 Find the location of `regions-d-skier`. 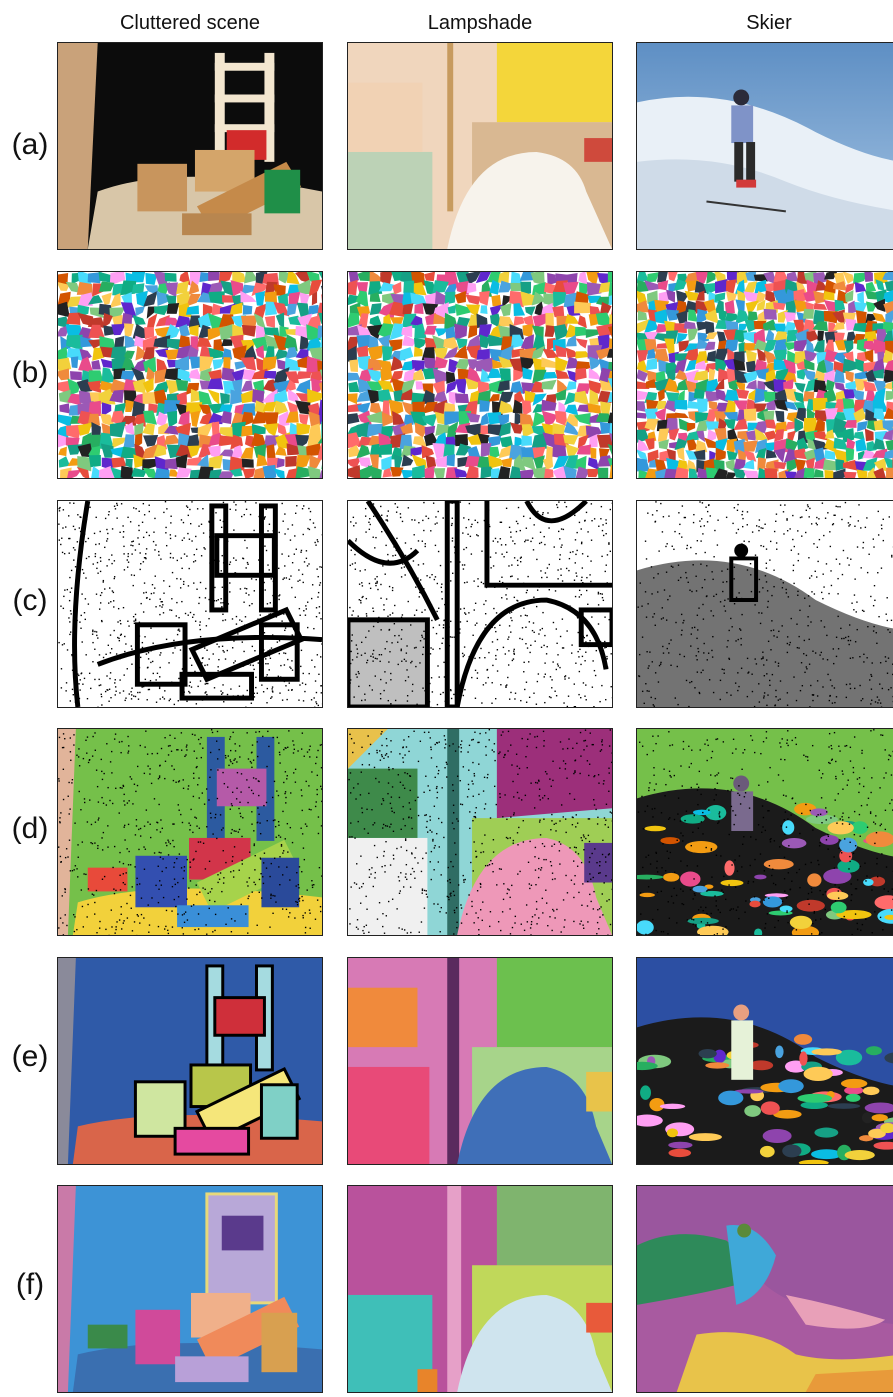

regions-d-skier is located at coordinates (764, 832).